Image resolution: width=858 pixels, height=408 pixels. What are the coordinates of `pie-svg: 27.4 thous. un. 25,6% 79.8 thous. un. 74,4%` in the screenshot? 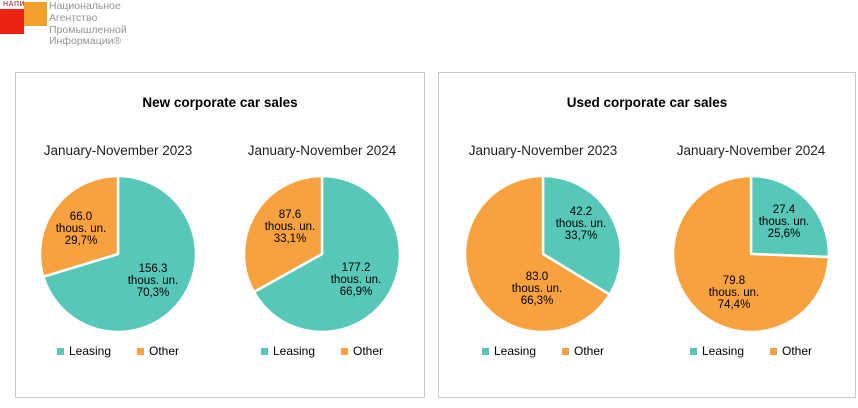 It's located at (751, 254).